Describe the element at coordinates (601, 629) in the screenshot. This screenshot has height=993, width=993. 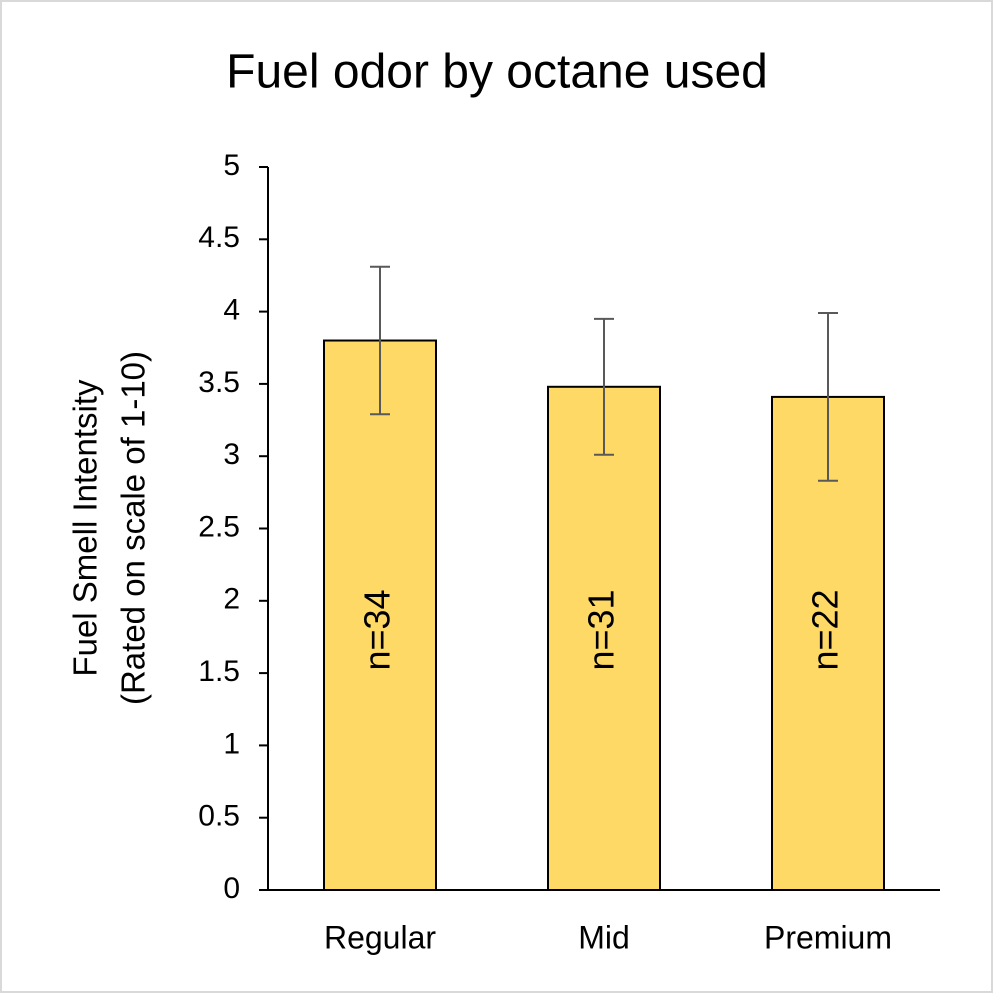
I see `bar-label: n=31` at that location.